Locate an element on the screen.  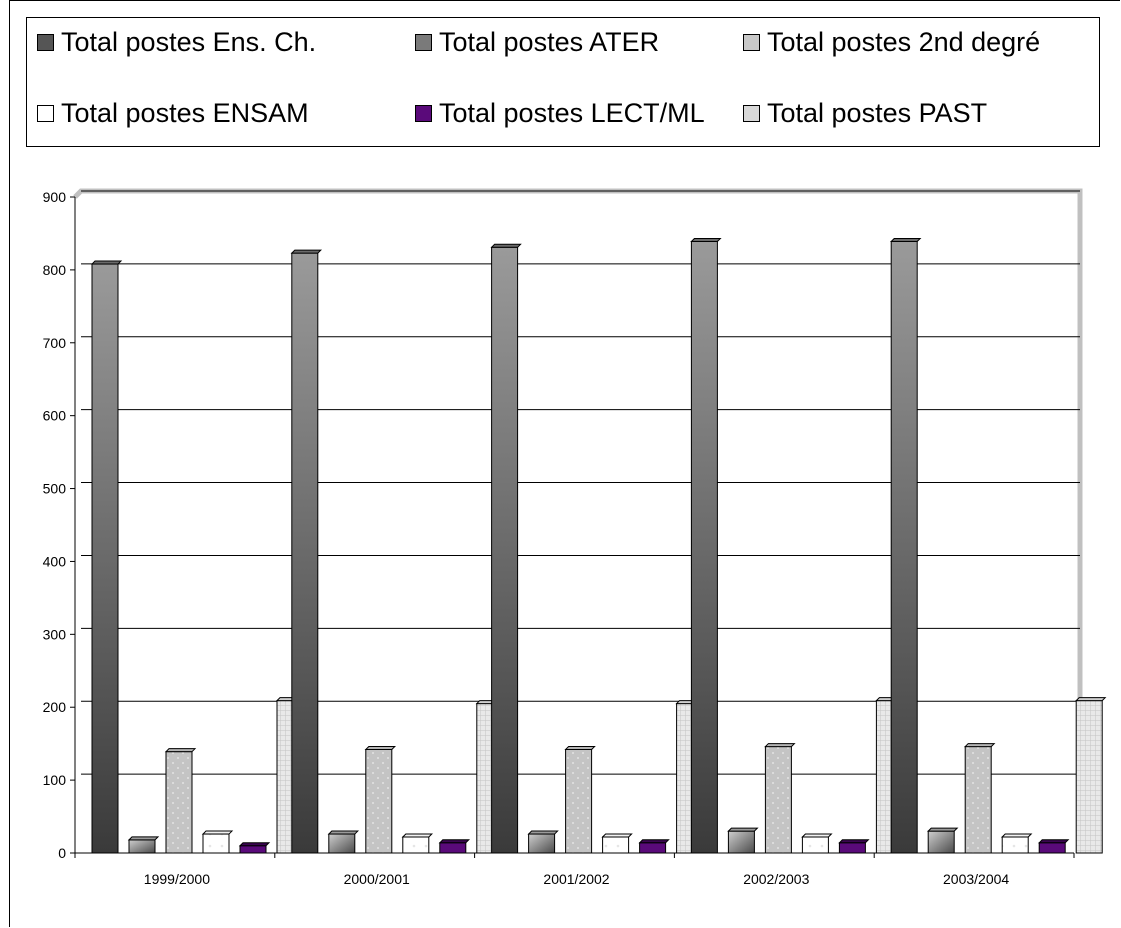
legend-label-past: Total postes PAST is located at coordinates (877, 112).